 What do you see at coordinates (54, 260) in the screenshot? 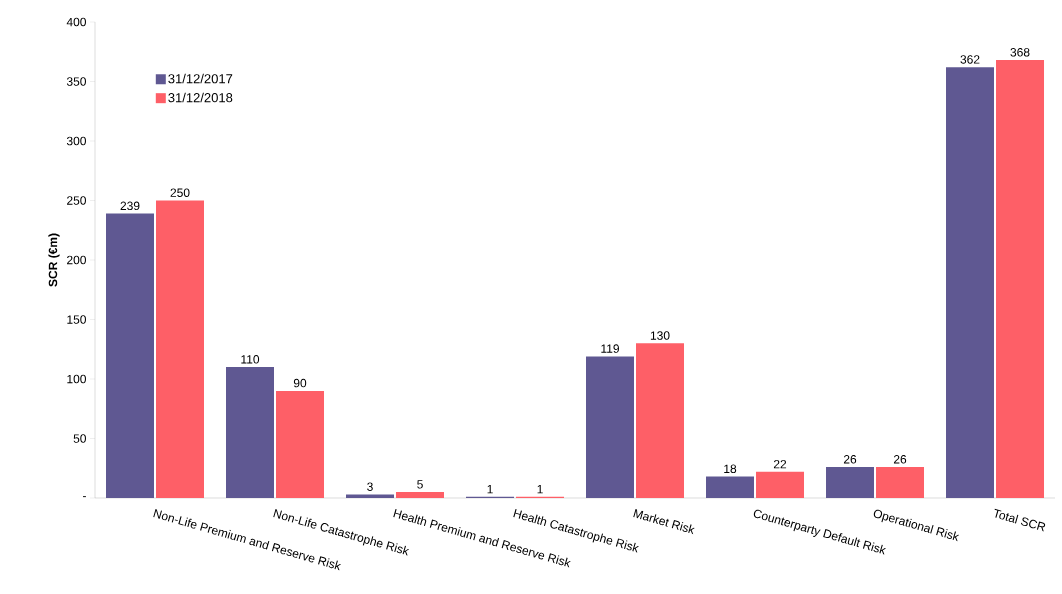
I see `y-axis-title: SCR (€m)` at bounding box center [54, 260].